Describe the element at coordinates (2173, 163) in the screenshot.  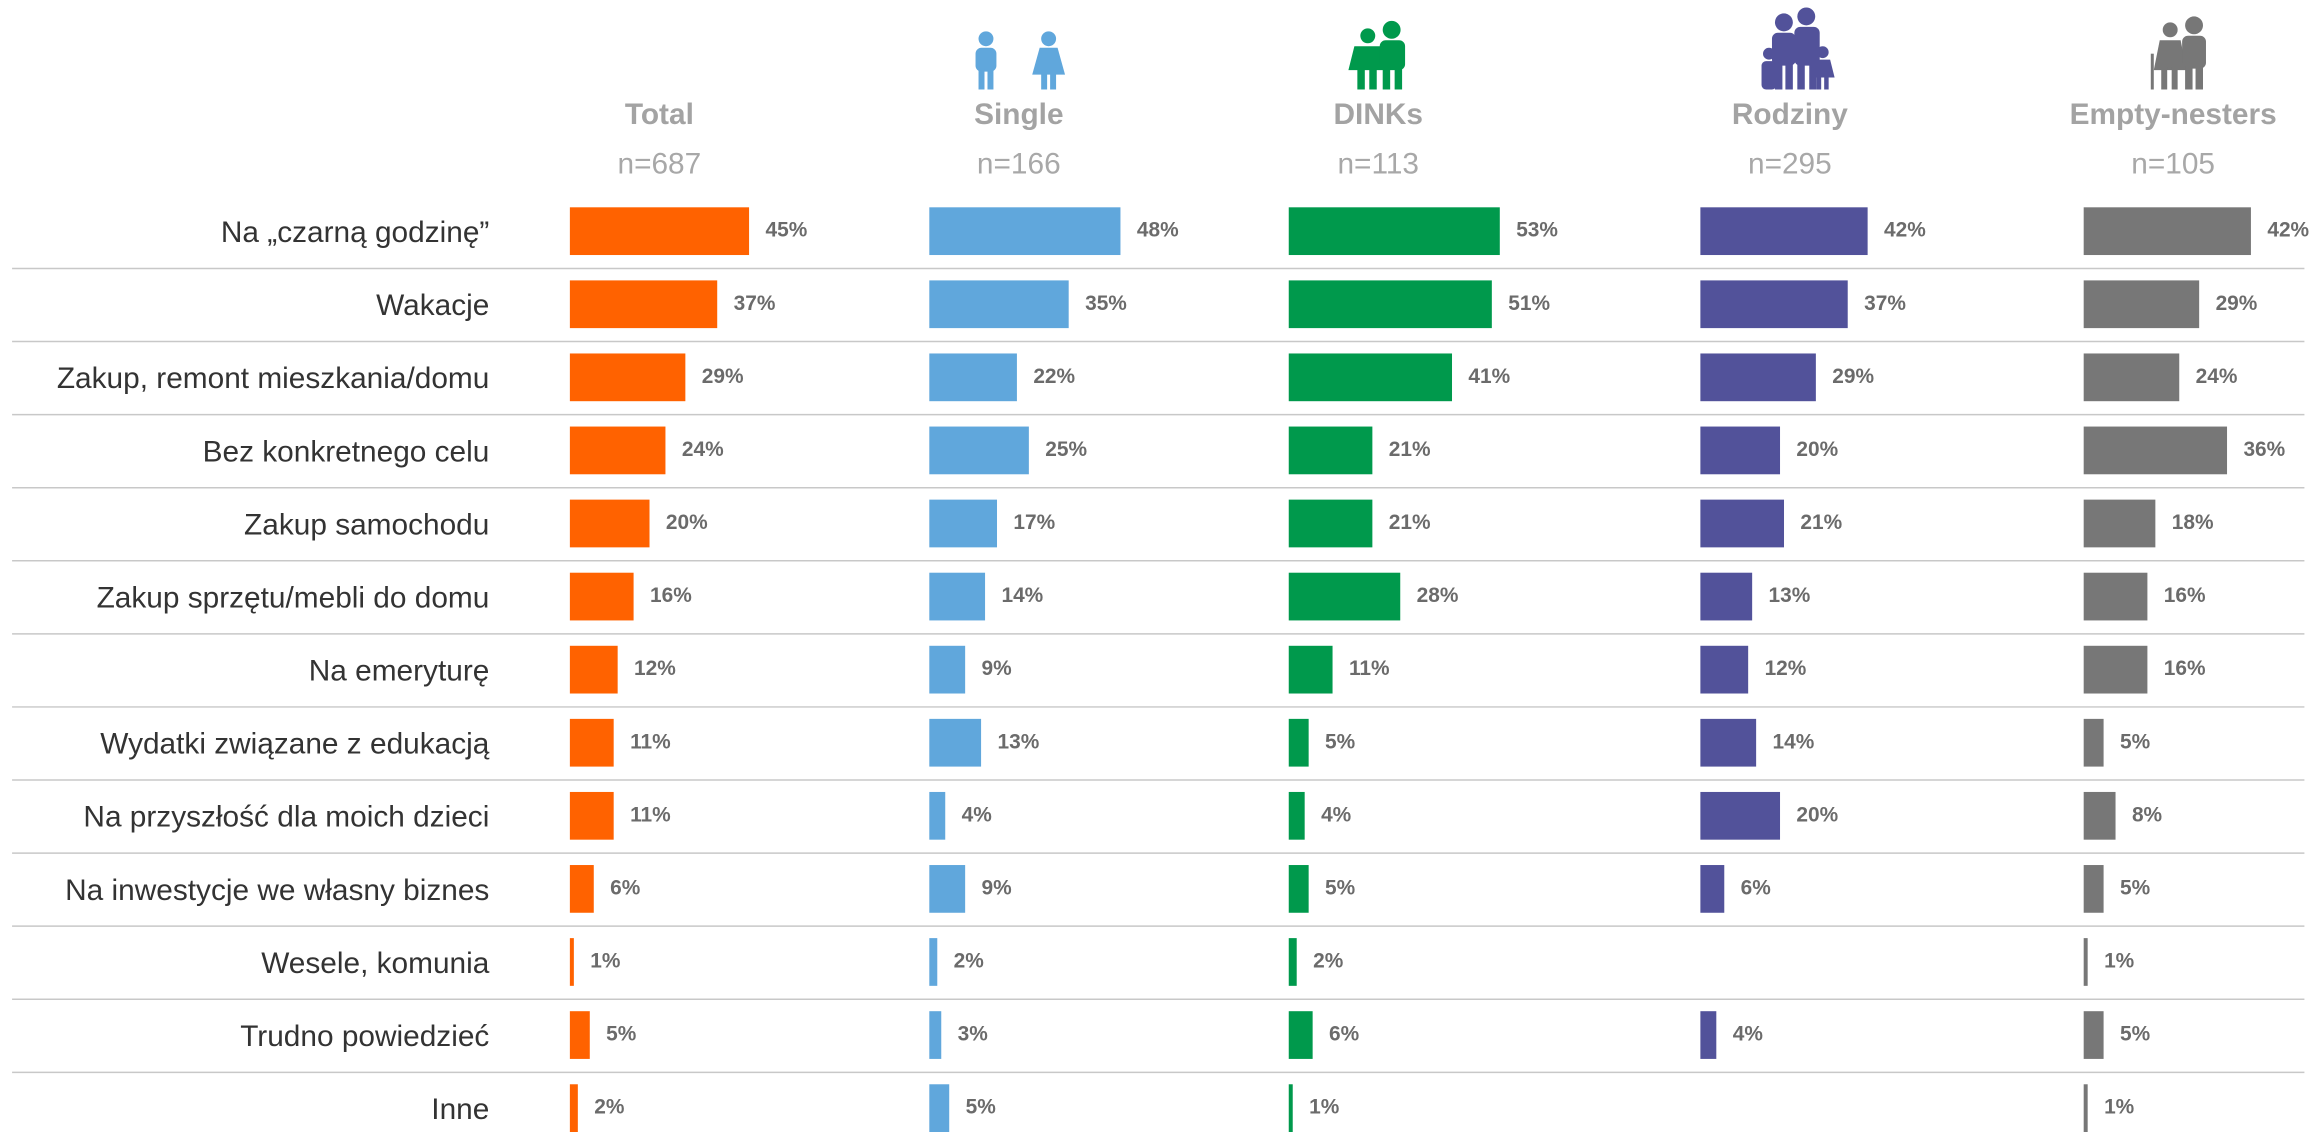
I see `sample-size: n=105` at that location.